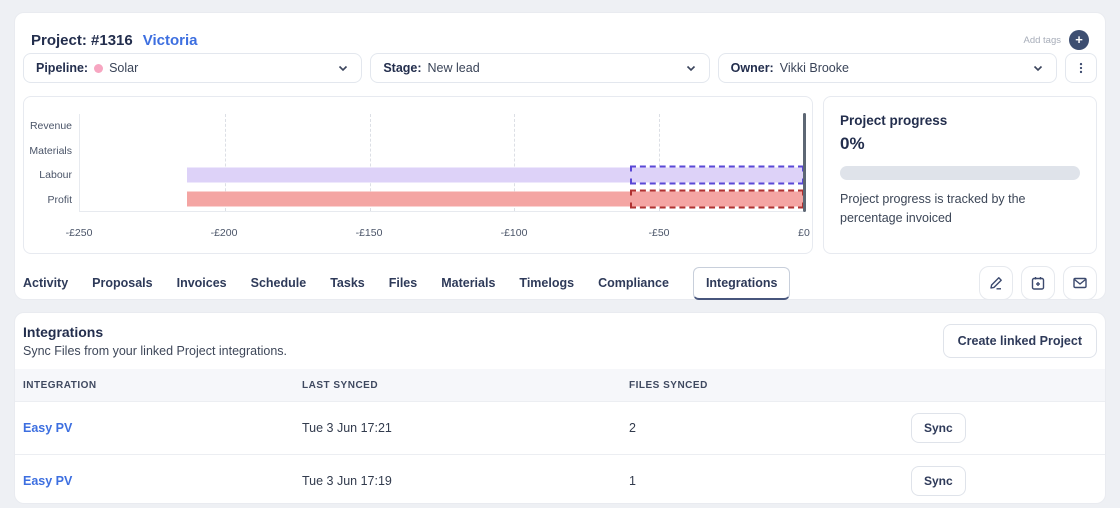 This screenshot has height=508, width=1120. What do you see at coordinates (560, 427) in the screenshot?
I see `table-row: Easy PV Tue 3 Jun 17:21 2 Sync` at bounding box center [560, 427].